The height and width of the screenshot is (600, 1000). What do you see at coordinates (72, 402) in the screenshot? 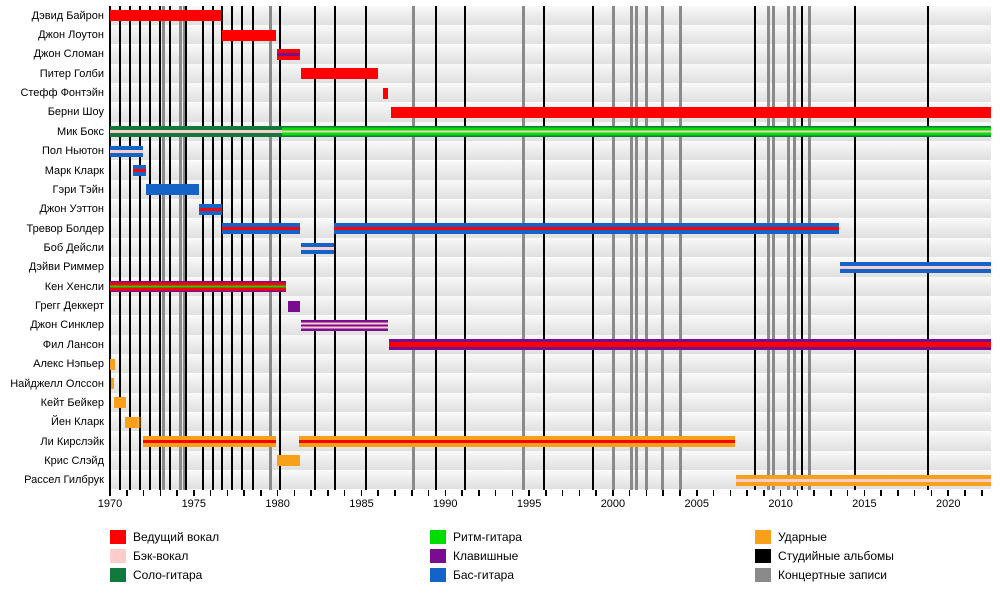
I see `member-label: Кейт Бейкер` at bounding box center [72, 402].